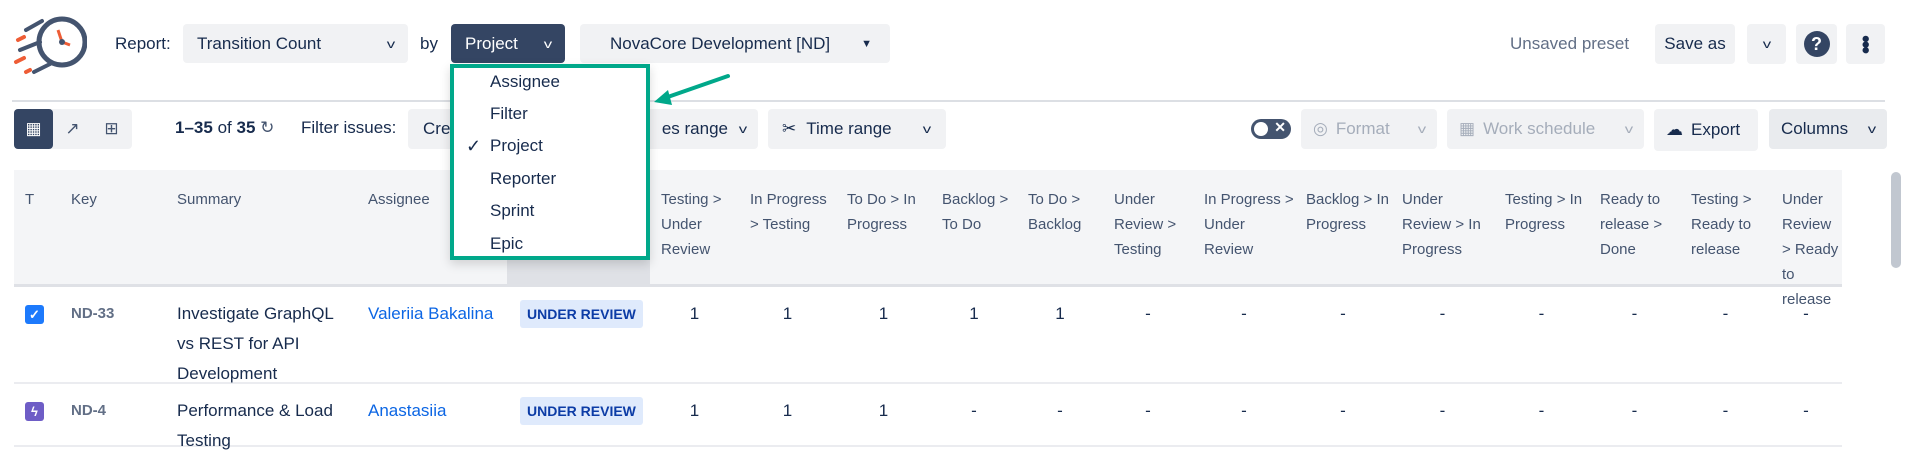 The height and width of the screenshot is (456, 1906). Describe the element at coordinates (474, 146) in the screenshot. I see `checkmark-icon: ✓` at that location.